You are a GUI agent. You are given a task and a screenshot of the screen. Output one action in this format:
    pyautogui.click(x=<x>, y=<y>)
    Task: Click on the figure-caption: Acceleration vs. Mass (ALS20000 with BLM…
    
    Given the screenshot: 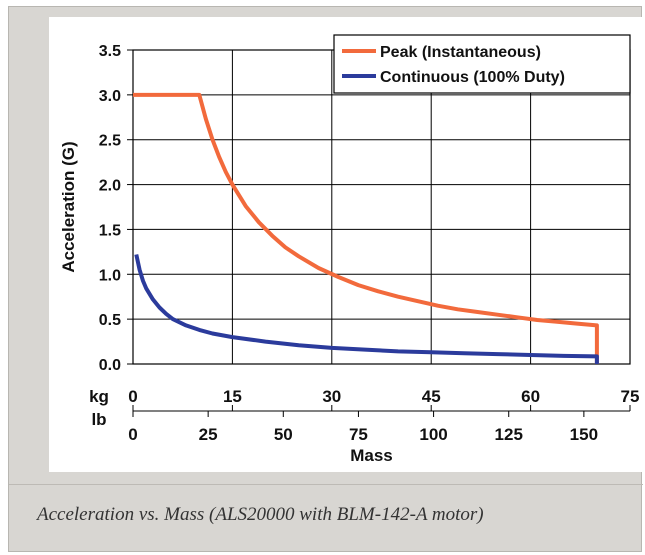 What is the action you would take?
    pyautogui.click(x=260, y=514)
    